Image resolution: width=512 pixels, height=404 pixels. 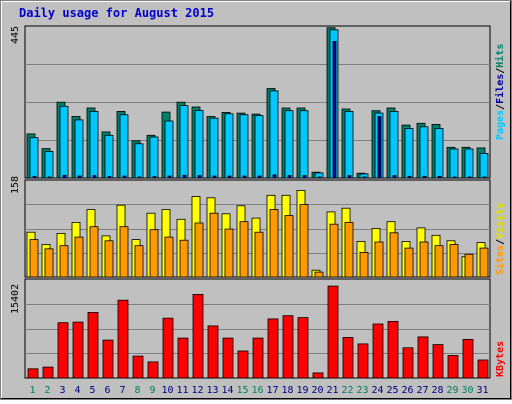 I want to click on top-legend: Pages/Files/Hits, so click(x=500, y=92).